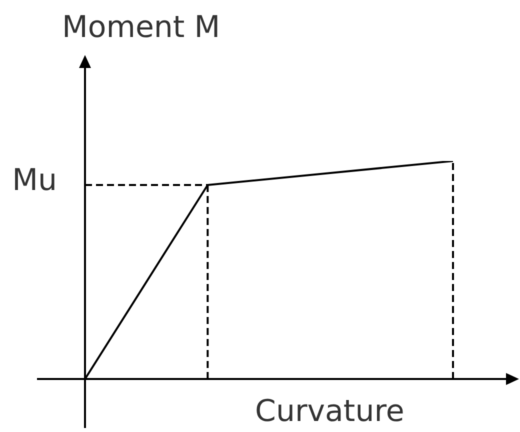  I want to click on ref-line-label: Mu, so click(34, 180).